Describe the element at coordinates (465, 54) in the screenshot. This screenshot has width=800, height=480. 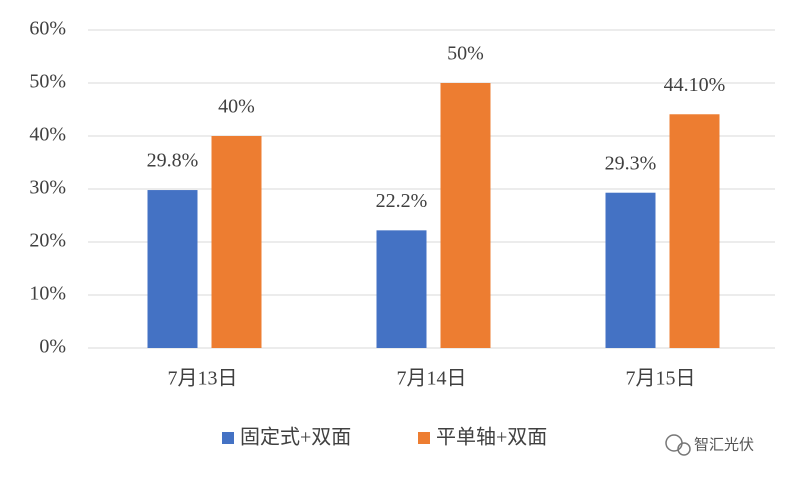
I see `data-label: 50%` at that location.